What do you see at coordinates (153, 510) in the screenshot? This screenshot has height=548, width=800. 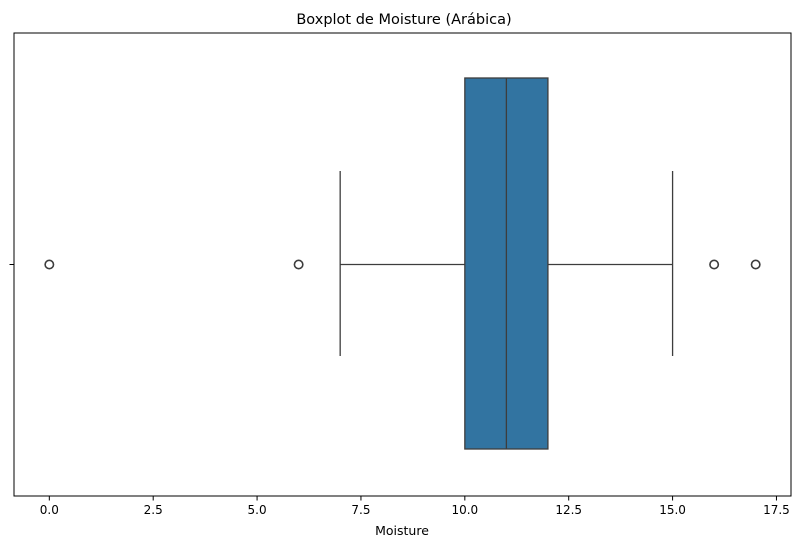 I see `x-tick-label: 2.5` at bounding box center [153, 510].